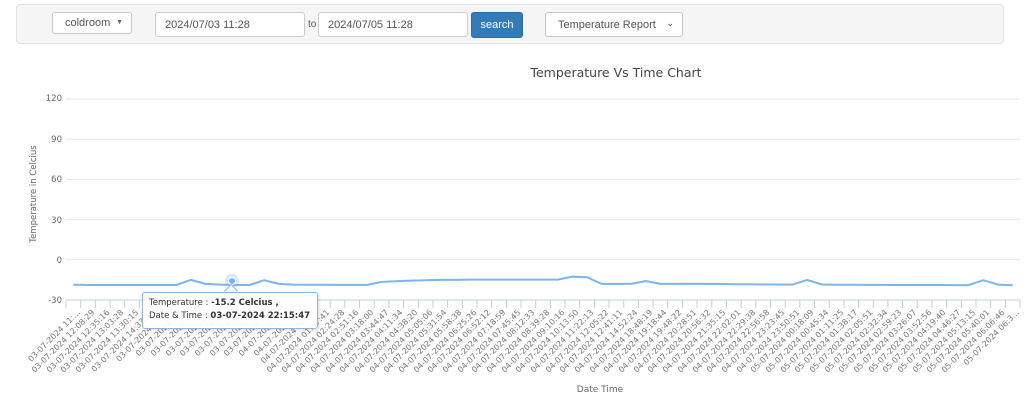 The height and width of the screenshot is (414, 1024). Describe the element at coordinates (543, 281) in the screenshot. I see `temperature-line` at that location.